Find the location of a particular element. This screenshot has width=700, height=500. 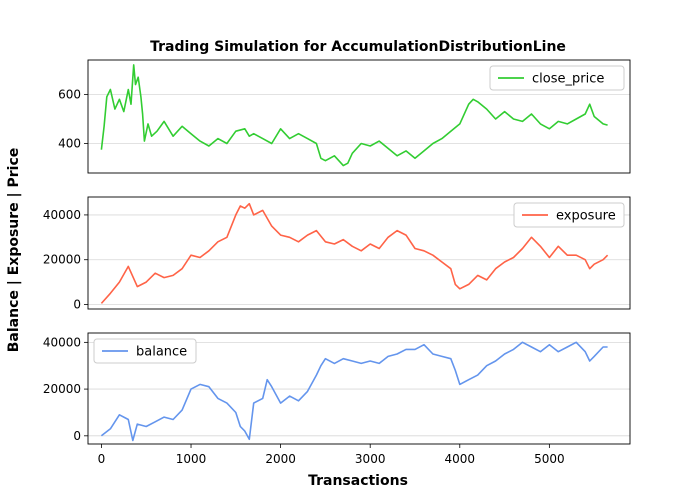

y-axis-label: Balance | Exposure | Price is located at coordinates (14, 250).